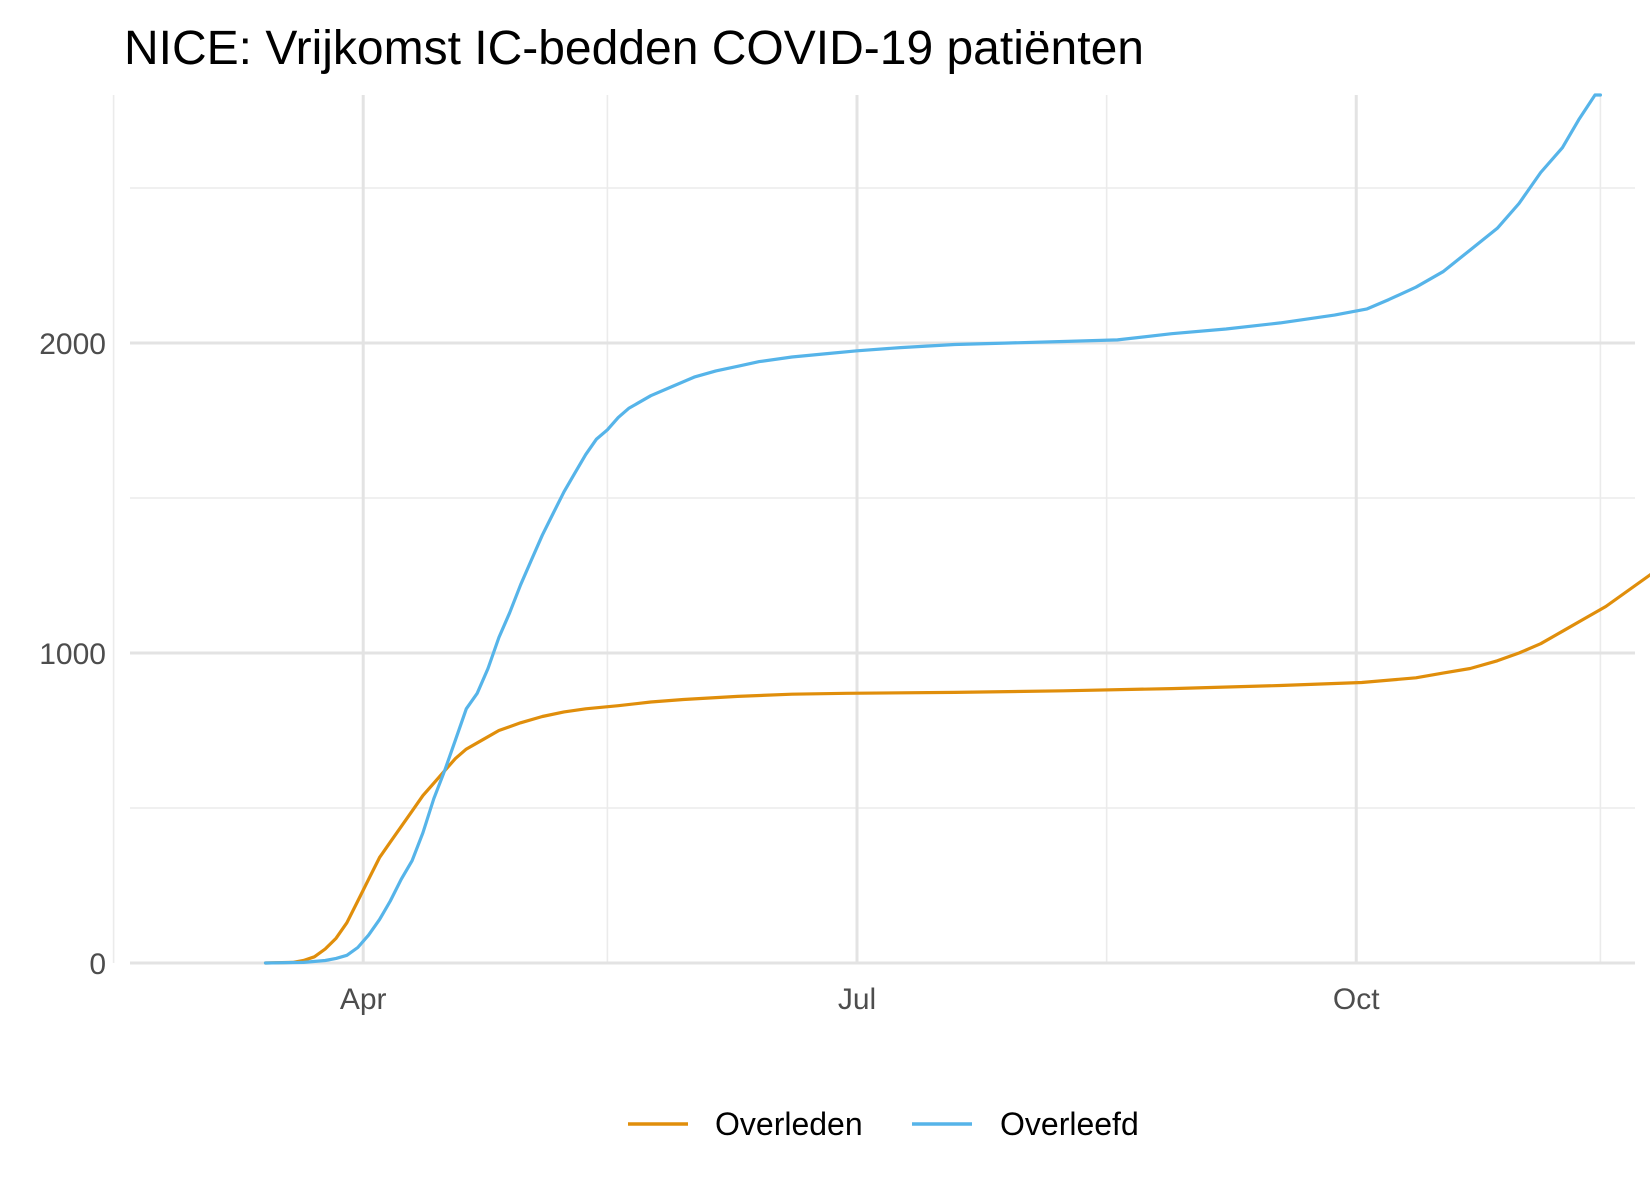  I want to click on x-axis-tick-labels: Apr Jul Oct, so click(860, 999).